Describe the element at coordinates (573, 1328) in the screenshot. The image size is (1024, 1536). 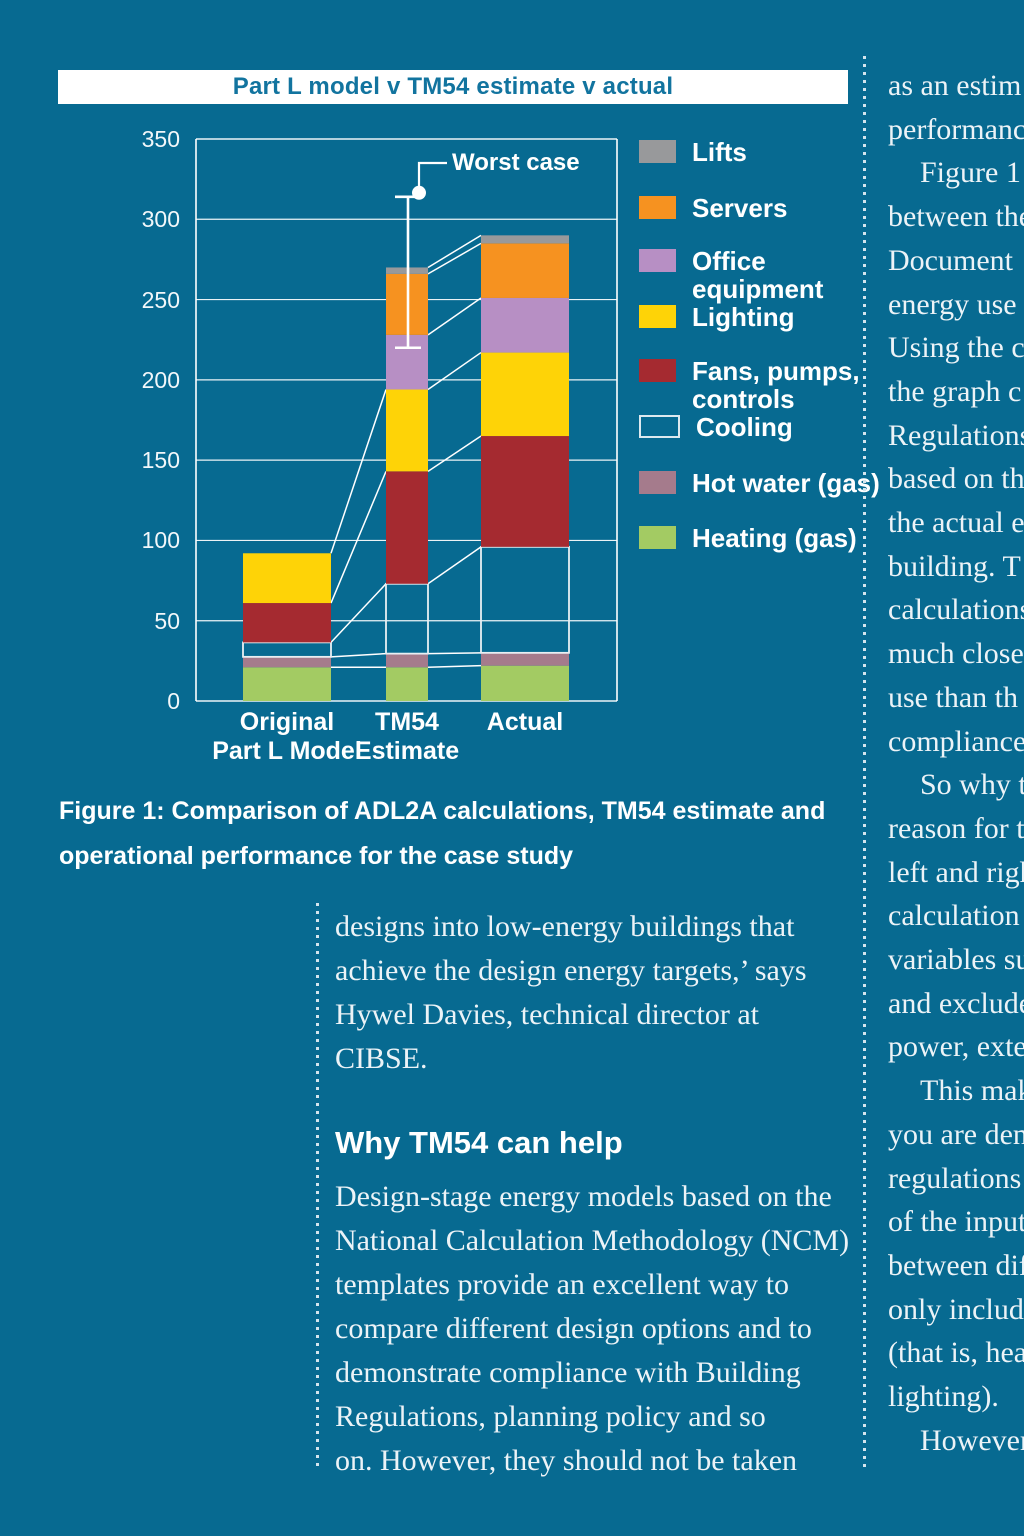
I see `body-text-line: compare different design options and to` at that location.